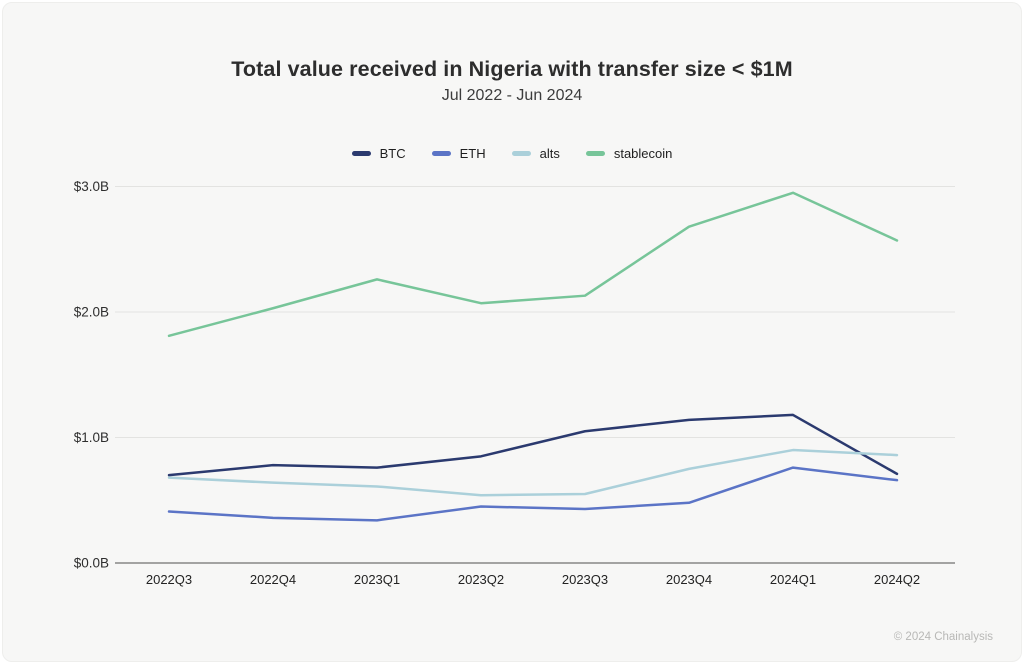  What do you see at coordinates (897, 579) in the screenshot?
I see `x-axis-tick-label: 2024Q2` at bounding box center [897, 579].